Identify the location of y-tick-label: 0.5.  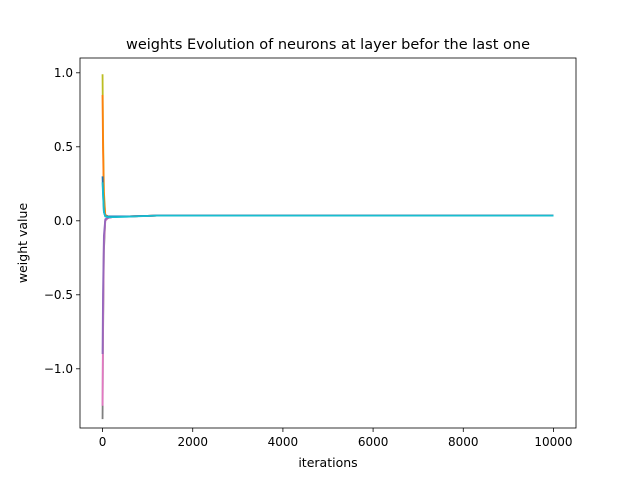
(63, 147).